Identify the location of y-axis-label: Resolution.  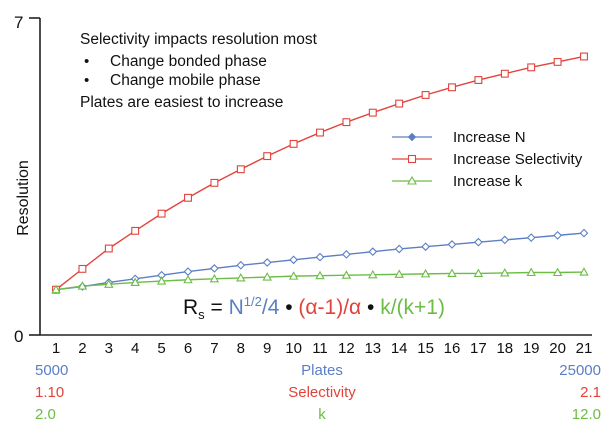
(23, 198).